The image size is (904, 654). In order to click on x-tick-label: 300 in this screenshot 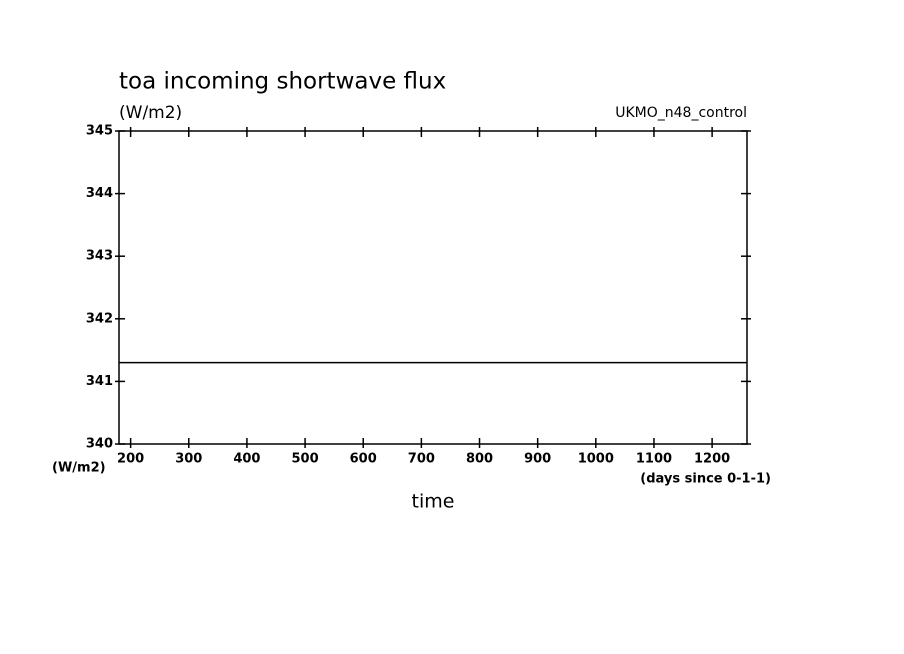, I will do `click(188, 459)`.